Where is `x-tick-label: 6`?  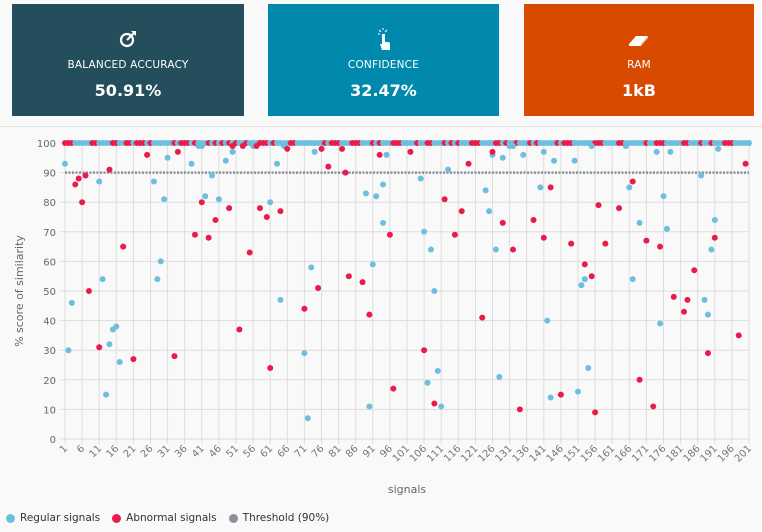 x-tick-label: 6 is located at coordinates (81, 449).